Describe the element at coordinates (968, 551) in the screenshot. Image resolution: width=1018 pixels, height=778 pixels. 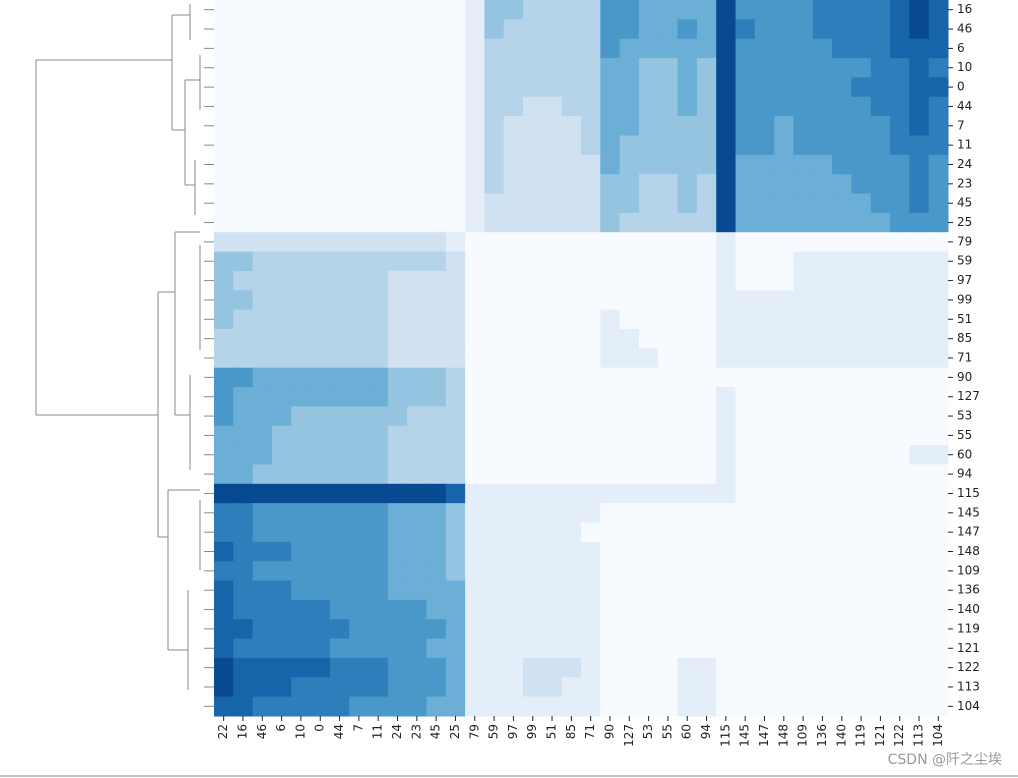
I see `row-label: 148` at that location.